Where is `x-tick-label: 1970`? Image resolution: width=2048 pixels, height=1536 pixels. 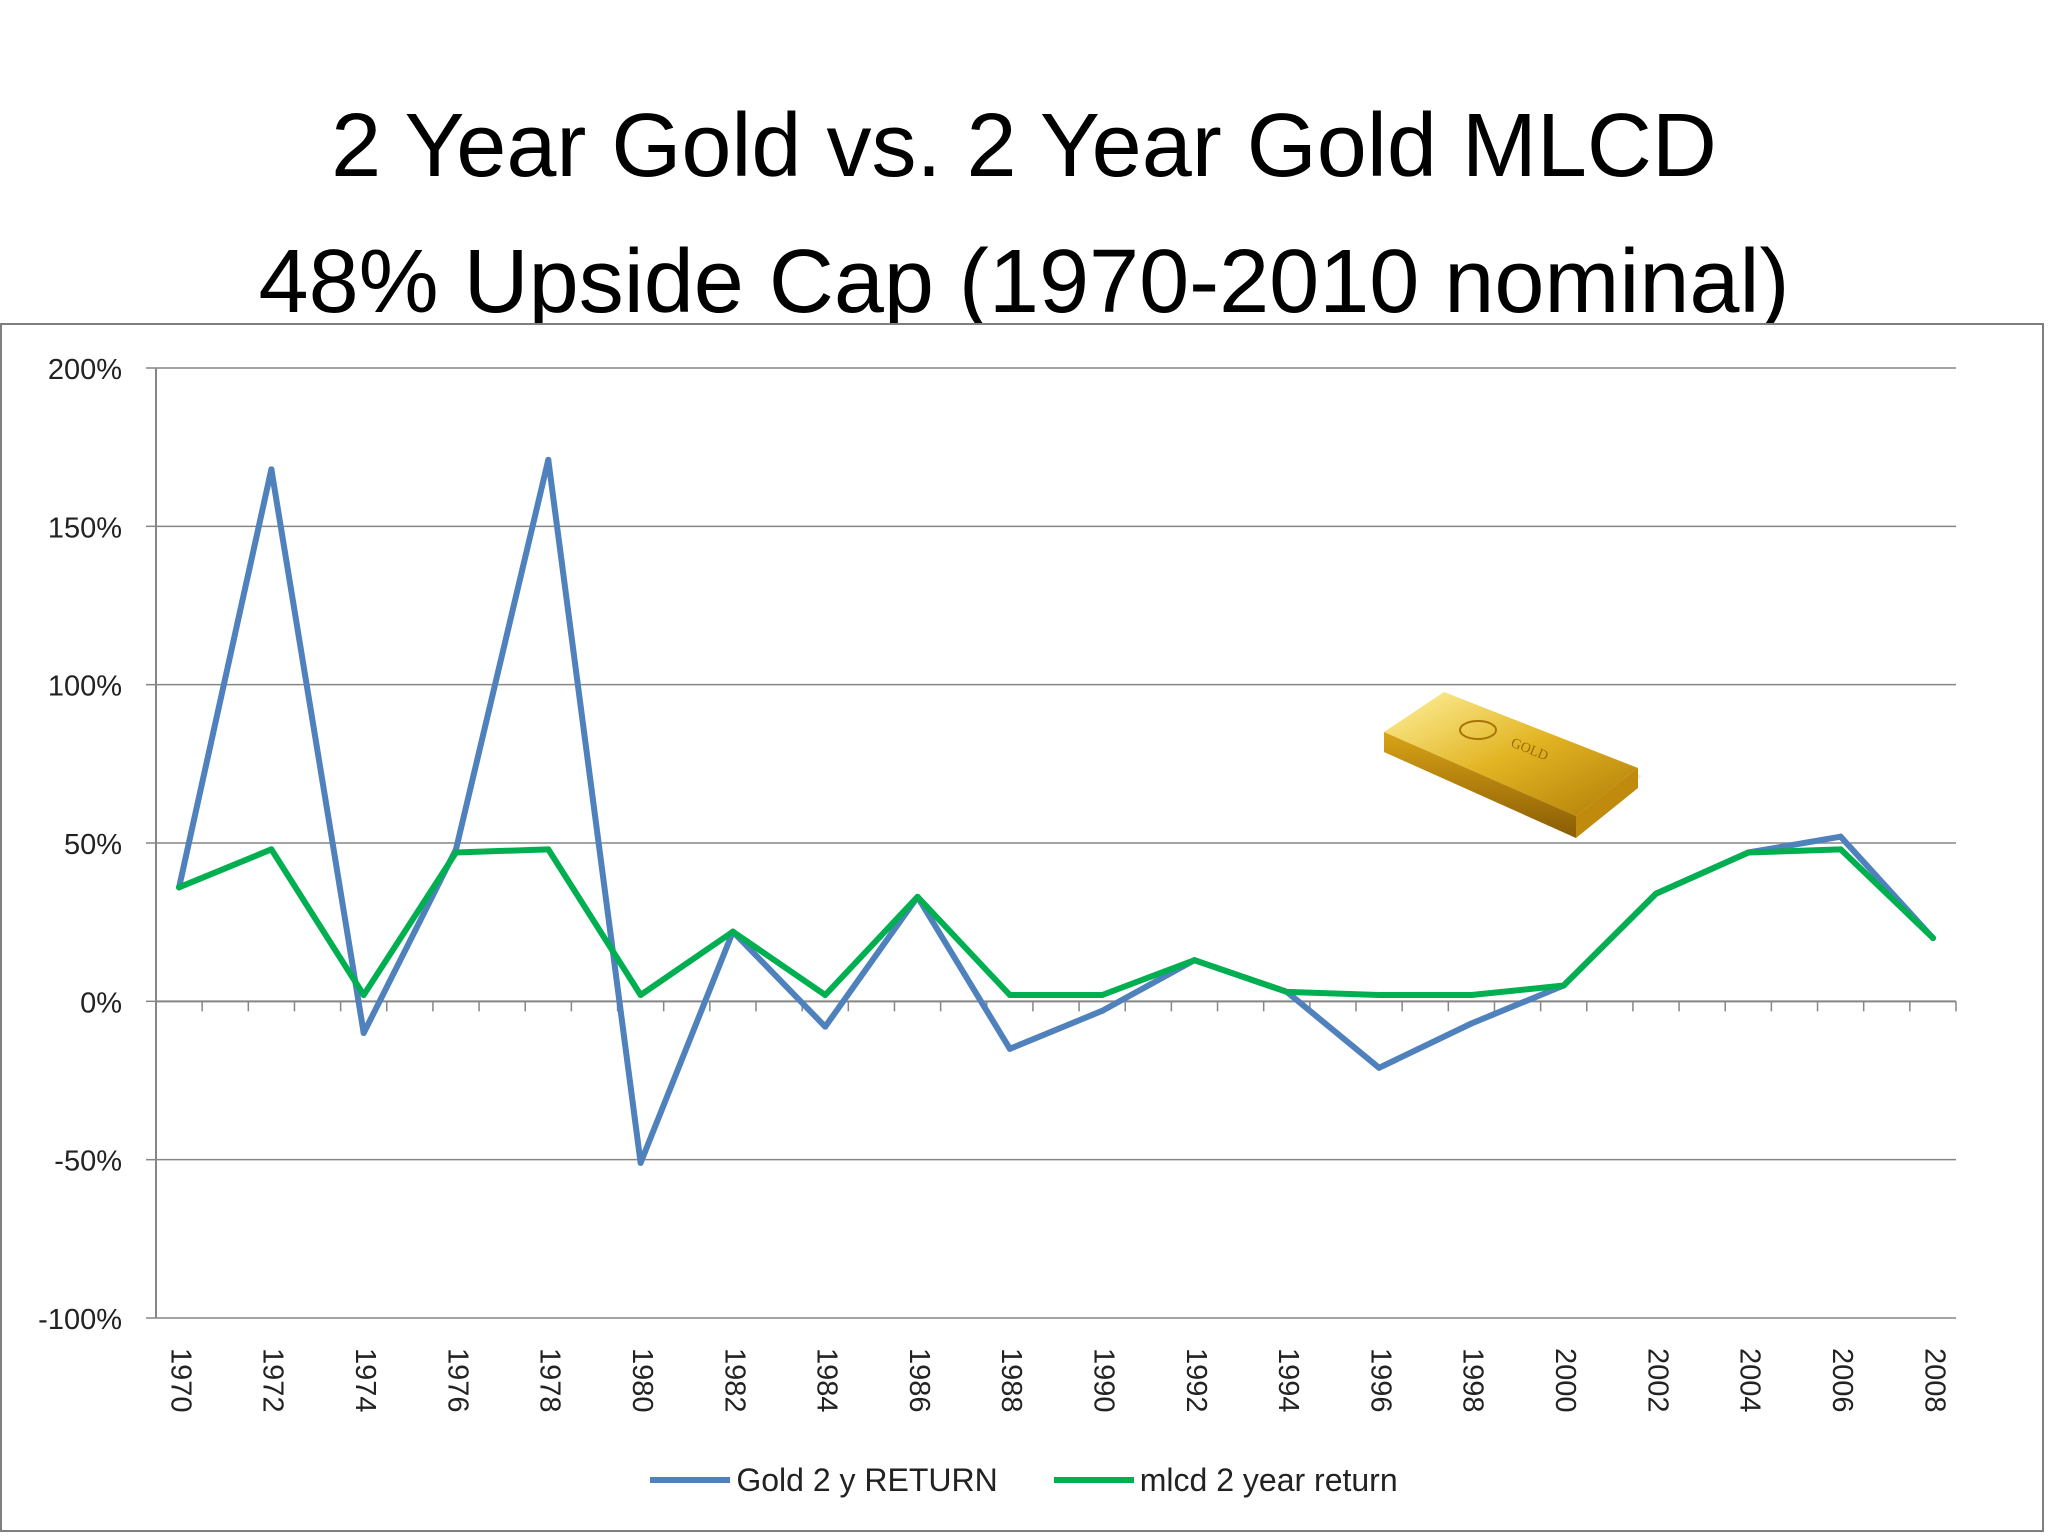 x-tick-label: 1970 is located at coordinates (180, 1380).